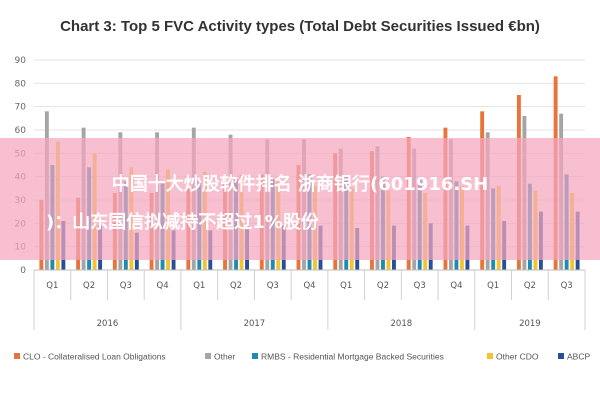 This screenshot has width=600, height=400. What do you see at coordinates (183, 222) in the screenshot?
I see `overlay-text-line-2: )：山东国信拟减持不超过1%股份` at bounding box center [183, 222].